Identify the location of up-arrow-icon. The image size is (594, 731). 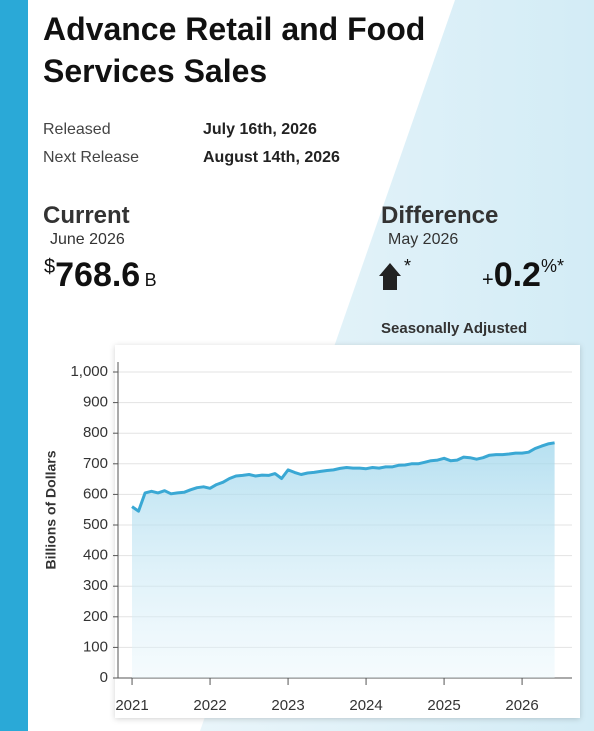
(390, 276).